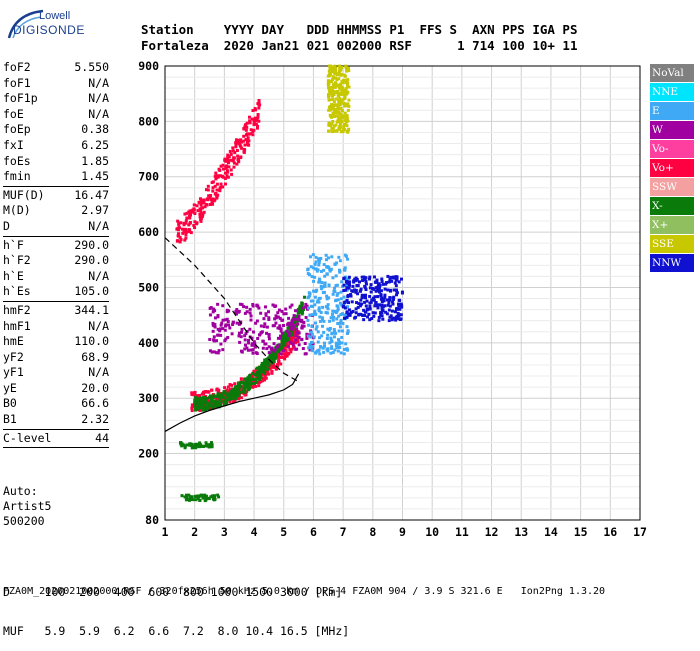 The image size is (700, 651). What do you see at coordinates (55, 16) in the screenshot?
I see `logo-text-lowell: Lowell` at bounding box center [55, 16].